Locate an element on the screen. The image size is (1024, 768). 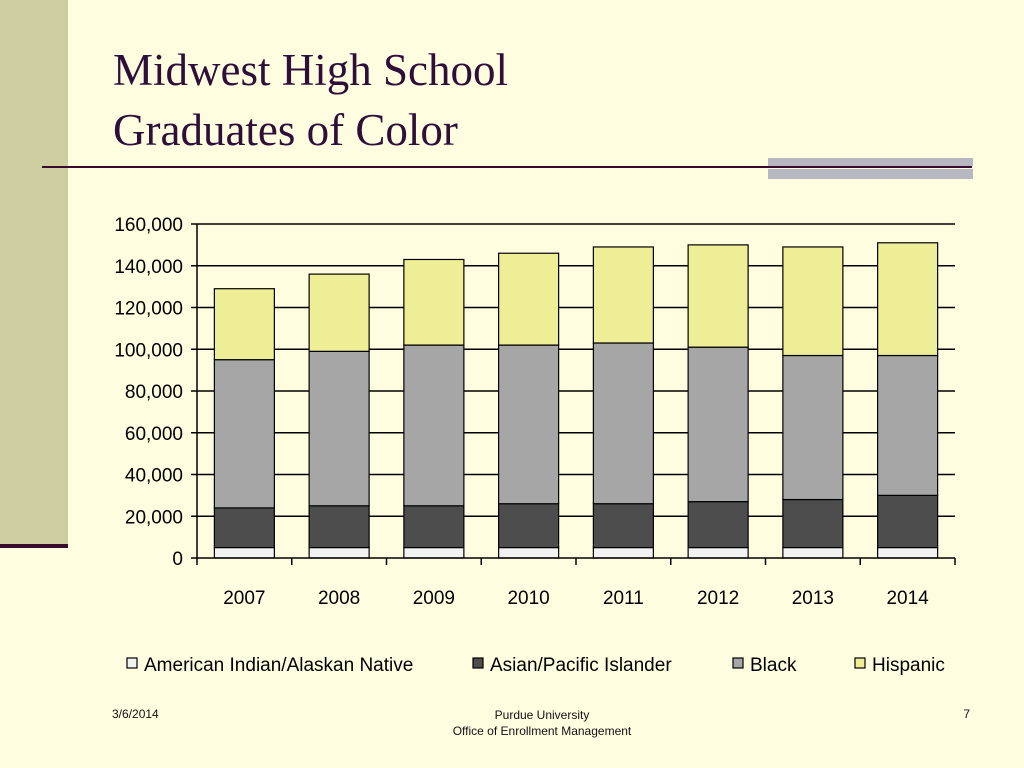
footer-org-line2: Office of Enrollment Management is located at coordinates (542, 731).